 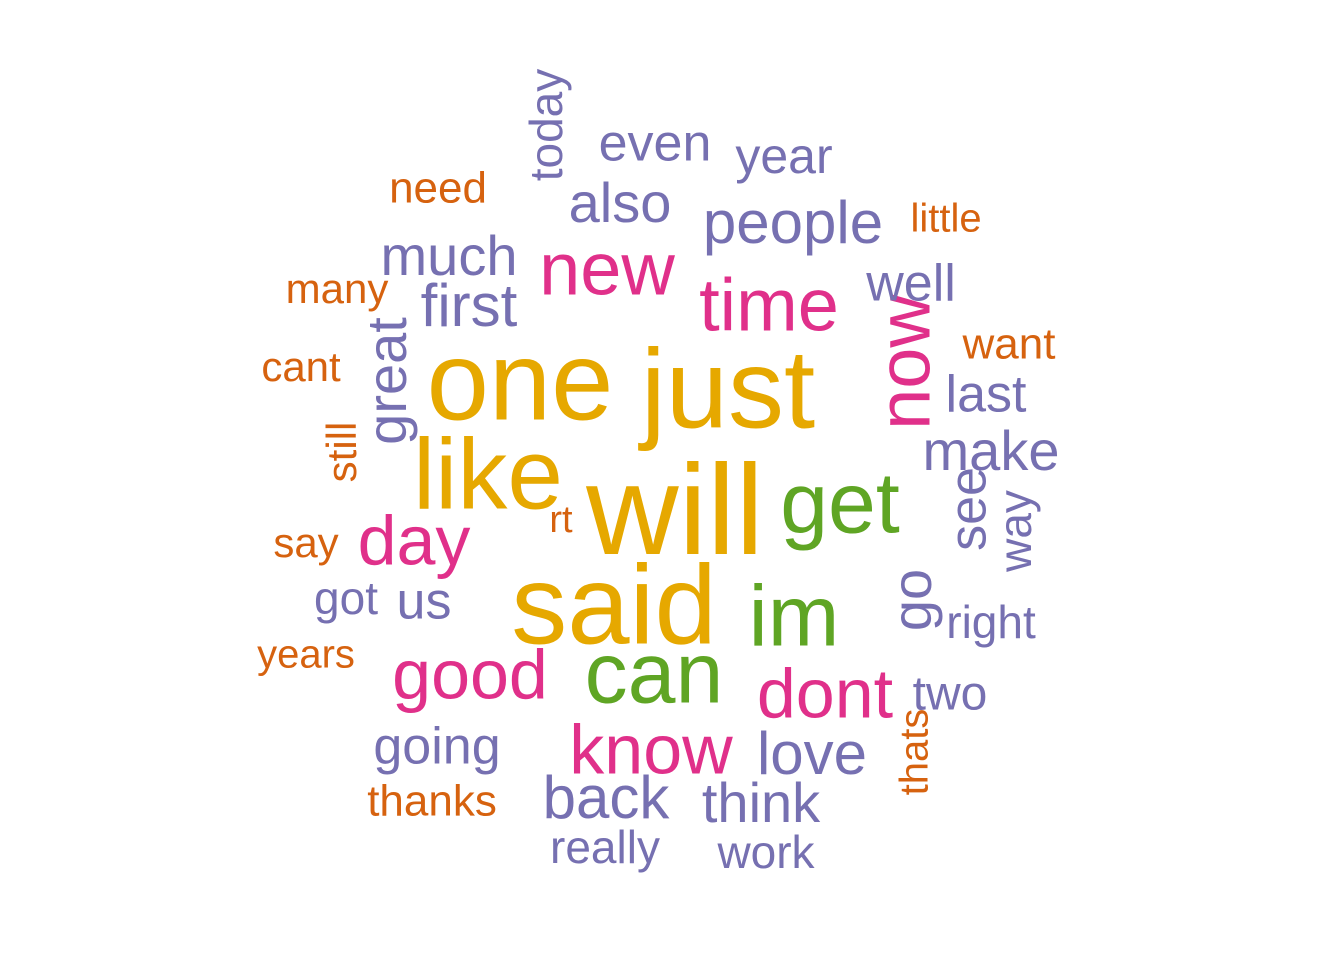 What do you see at coordinates (986, 395) in the screenshot?
I see `word-last: last` at bounding box center [986, 395].